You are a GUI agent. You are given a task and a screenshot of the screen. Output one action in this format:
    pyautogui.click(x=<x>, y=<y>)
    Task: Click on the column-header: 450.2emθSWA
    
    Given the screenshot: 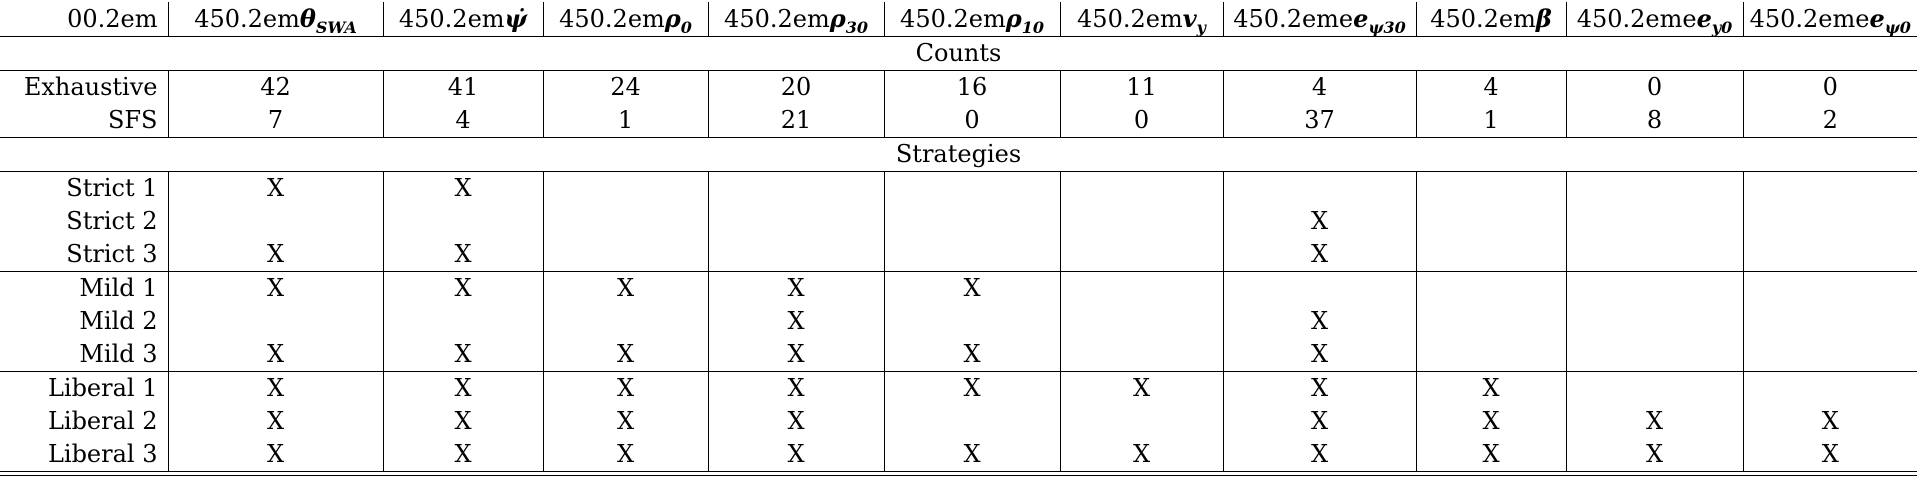 What is the action you would take?
    pyautogui.click(x=275, y=19)
    